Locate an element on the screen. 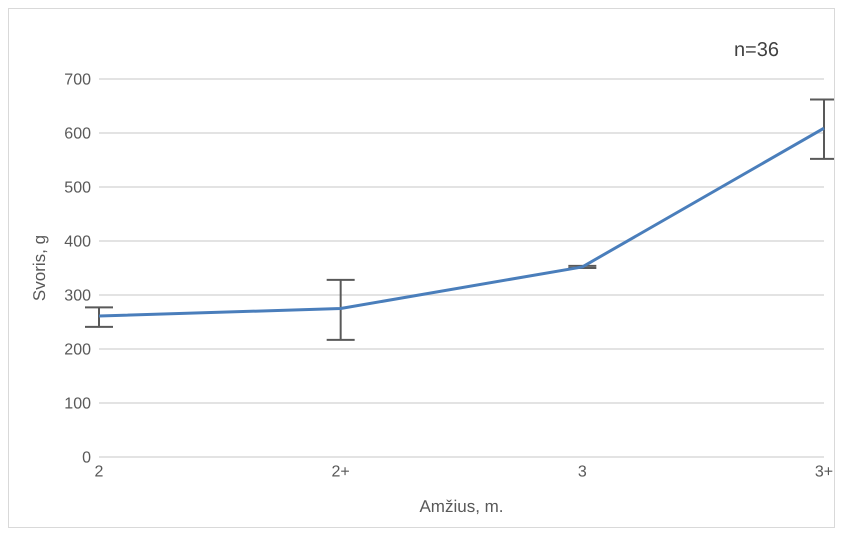 This screenshot has height=534, width=841. y-axis-title: Svoris, g is located at coordinates (40, 268).